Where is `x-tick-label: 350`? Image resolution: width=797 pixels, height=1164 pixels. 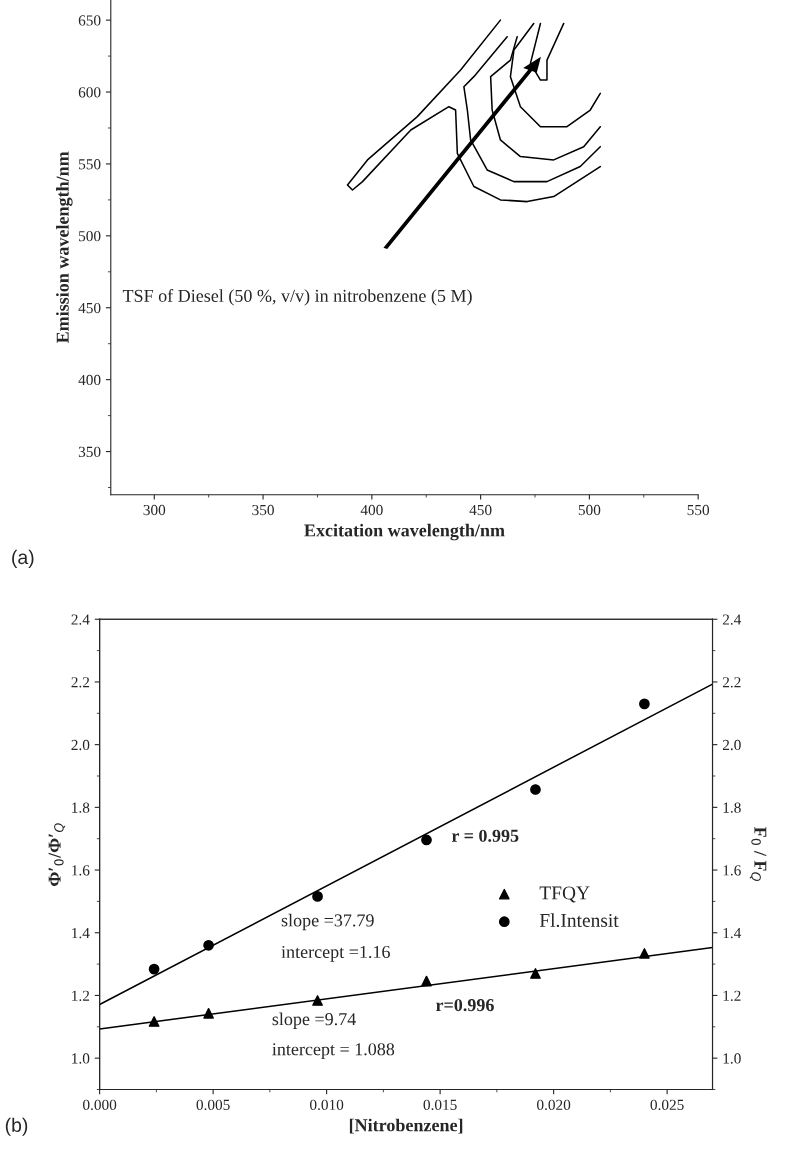 x-tick-label: 350 is located at coordinates (263, 510).